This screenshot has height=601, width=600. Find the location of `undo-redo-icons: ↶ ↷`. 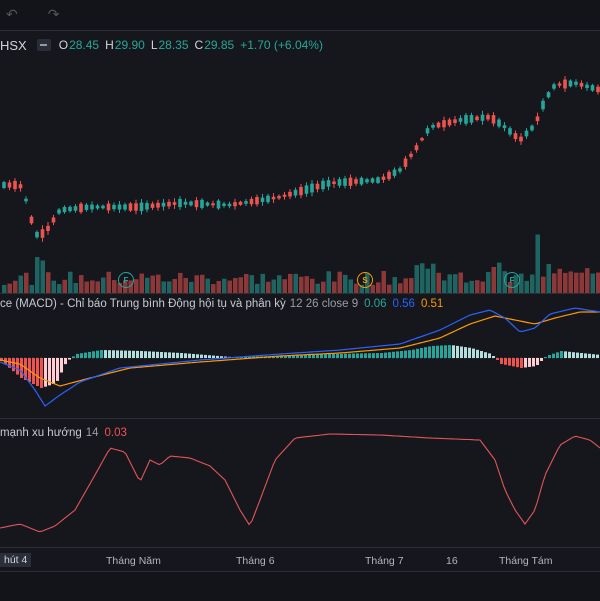

undo-redo-icons: ↶ ↷ is located at coordinates (47, 14).